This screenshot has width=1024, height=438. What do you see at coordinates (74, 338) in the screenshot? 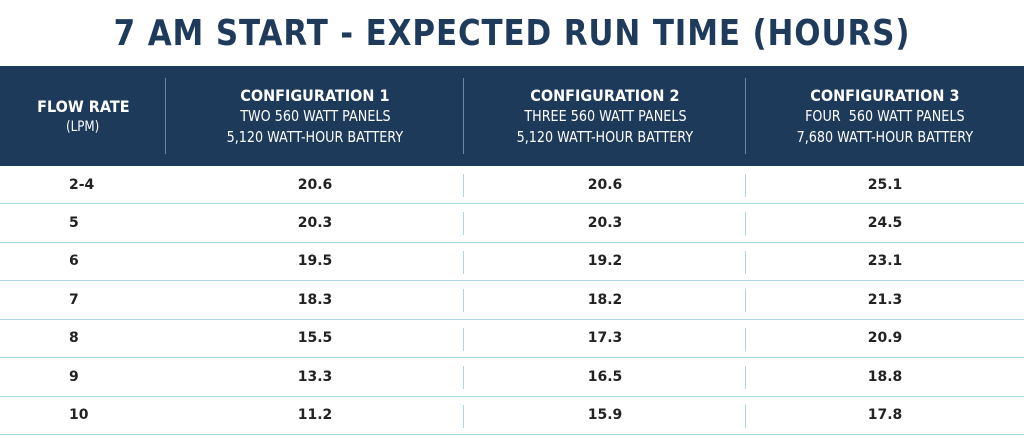
I see `flow-rate-cell: 8` at bounding box center [74, 338].